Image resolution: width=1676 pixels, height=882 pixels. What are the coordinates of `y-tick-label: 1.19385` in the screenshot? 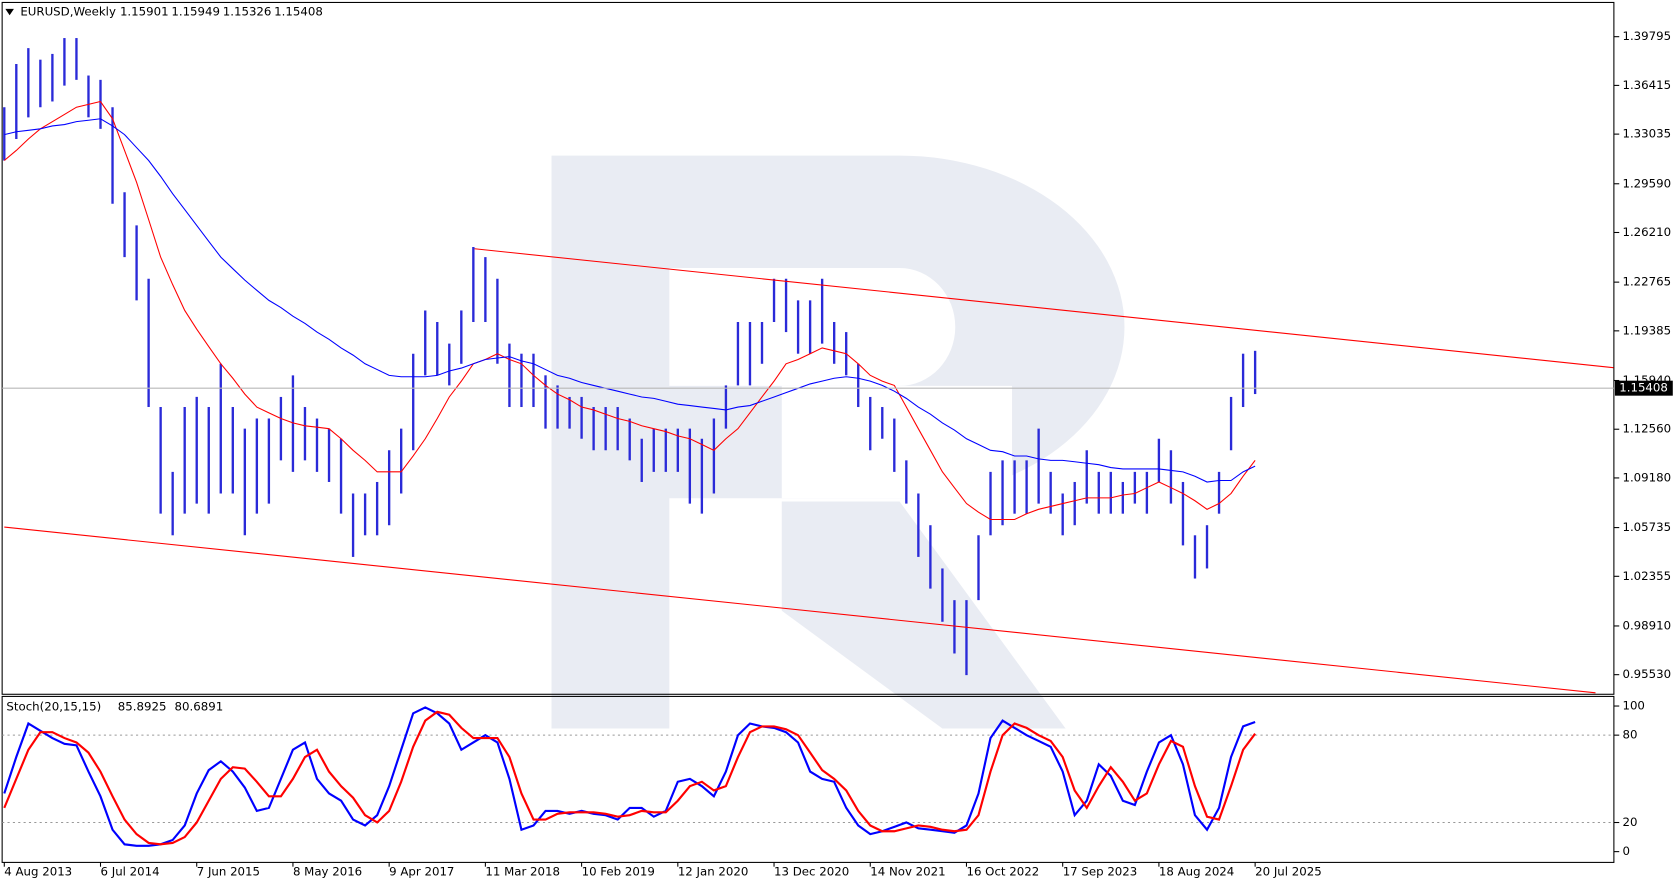 It's located at (1646, 330).